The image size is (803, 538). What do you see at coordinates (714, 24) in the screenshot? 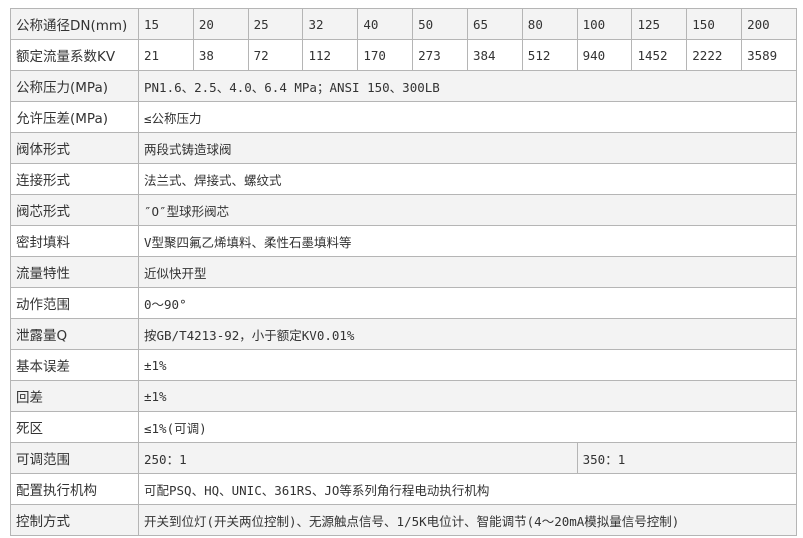
I see `value-cell: 150` at bounding box center [714, 24].